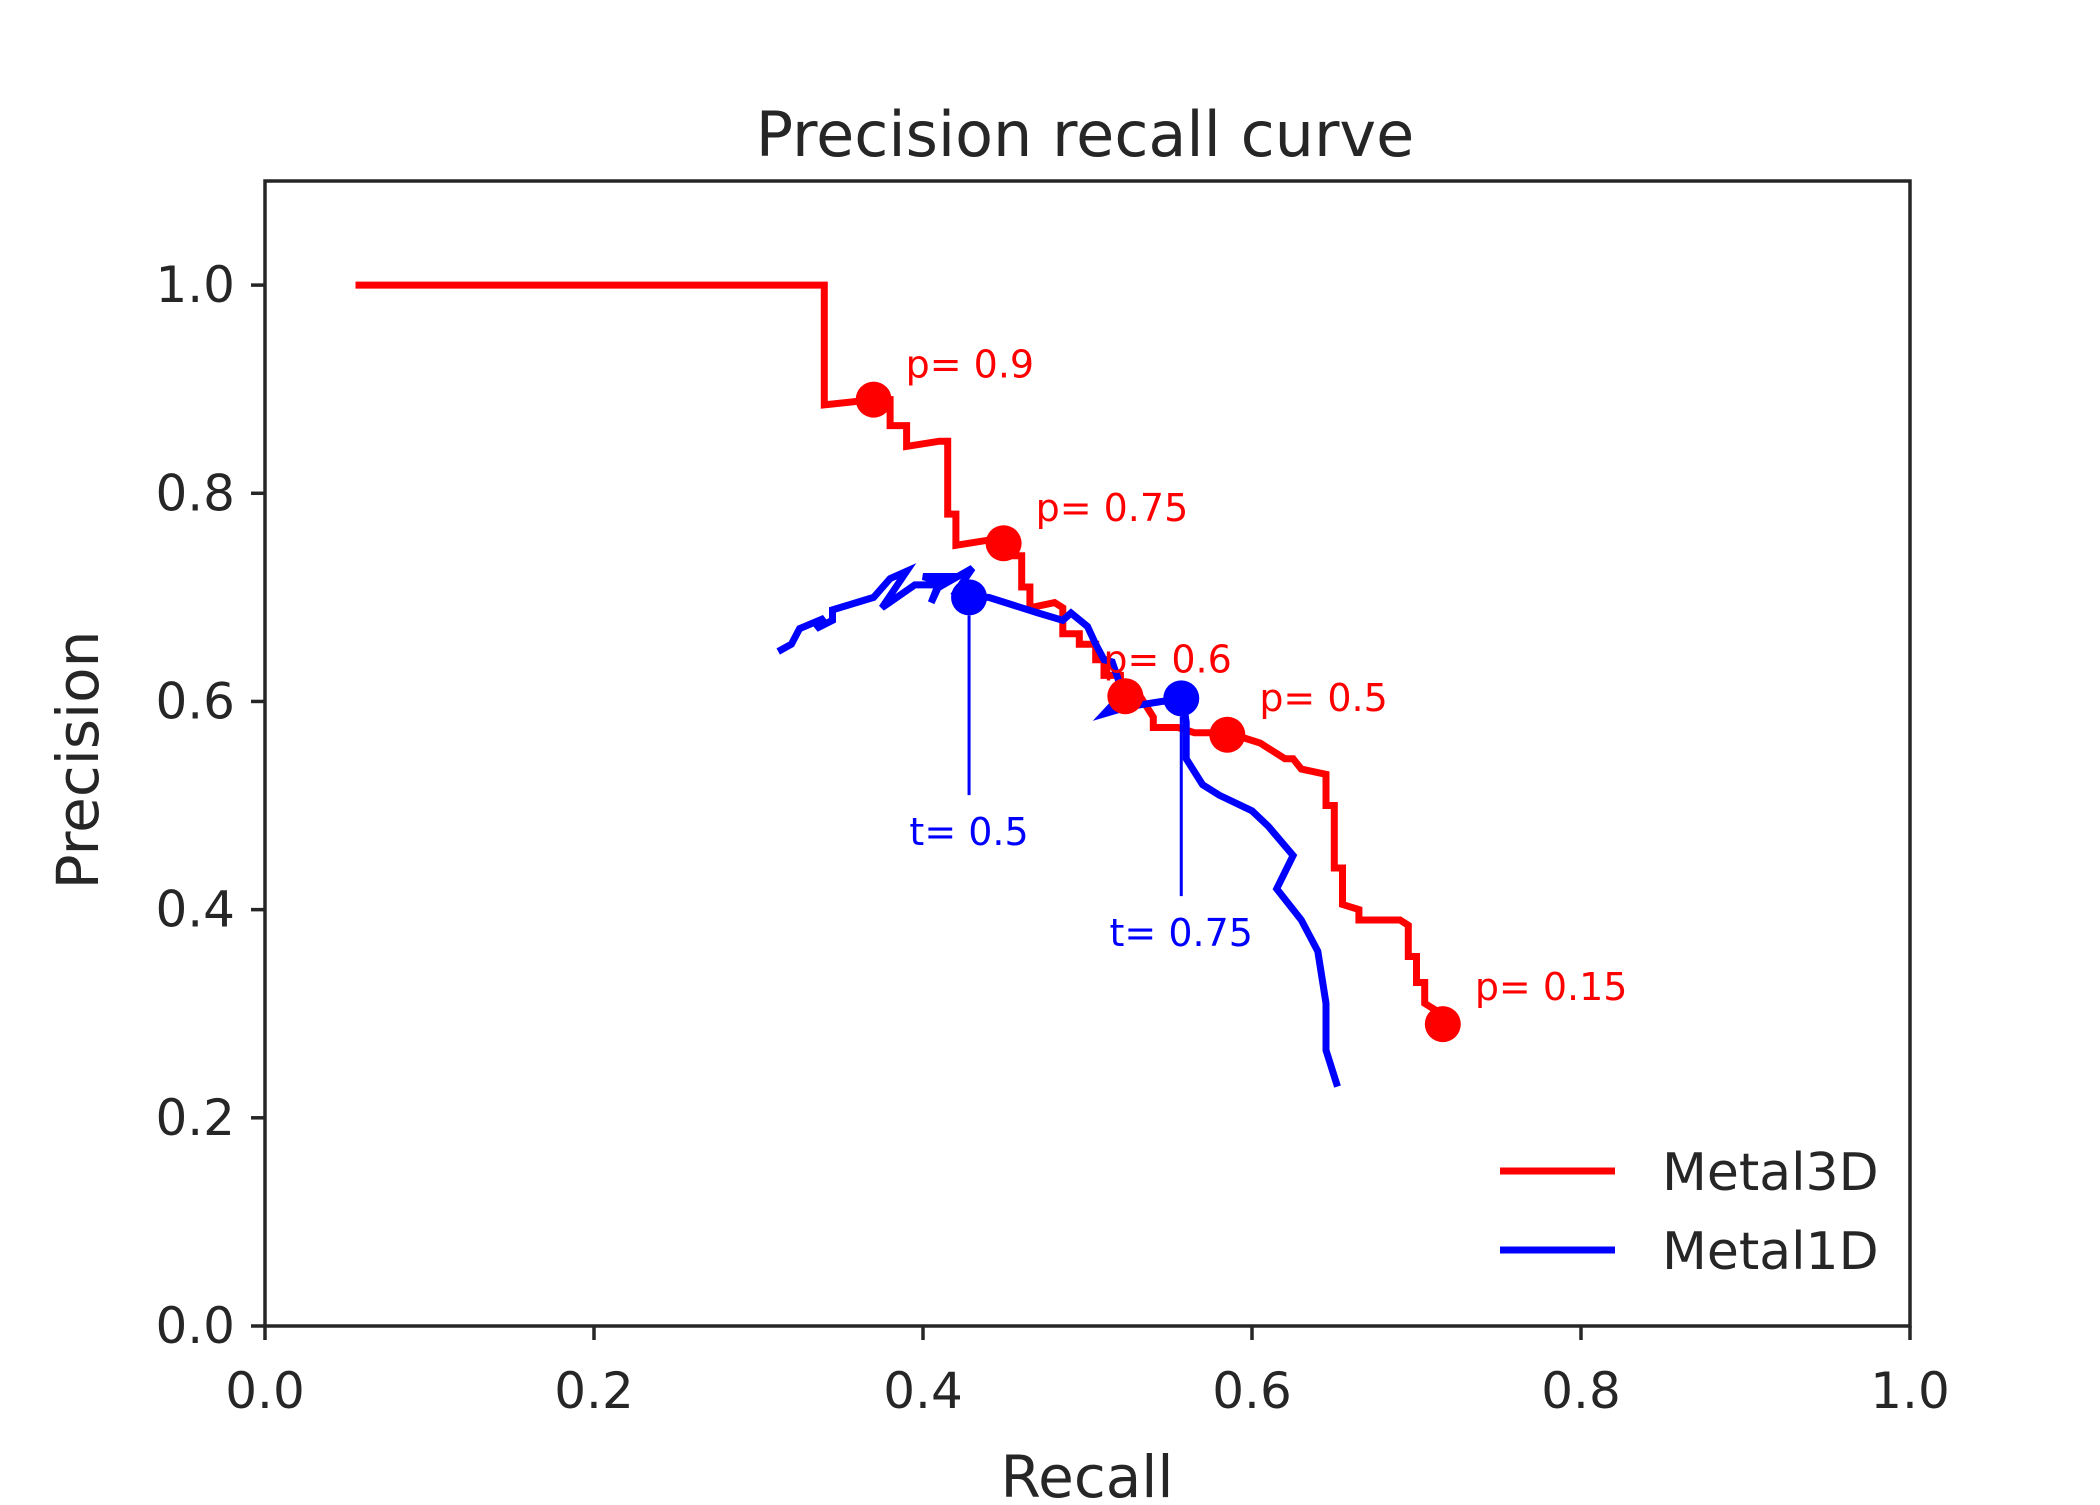  Describe the element at coordinates (1167, 659) in the screenshot. I see `metal3d-threshold-label: p= 0.6` at that location.